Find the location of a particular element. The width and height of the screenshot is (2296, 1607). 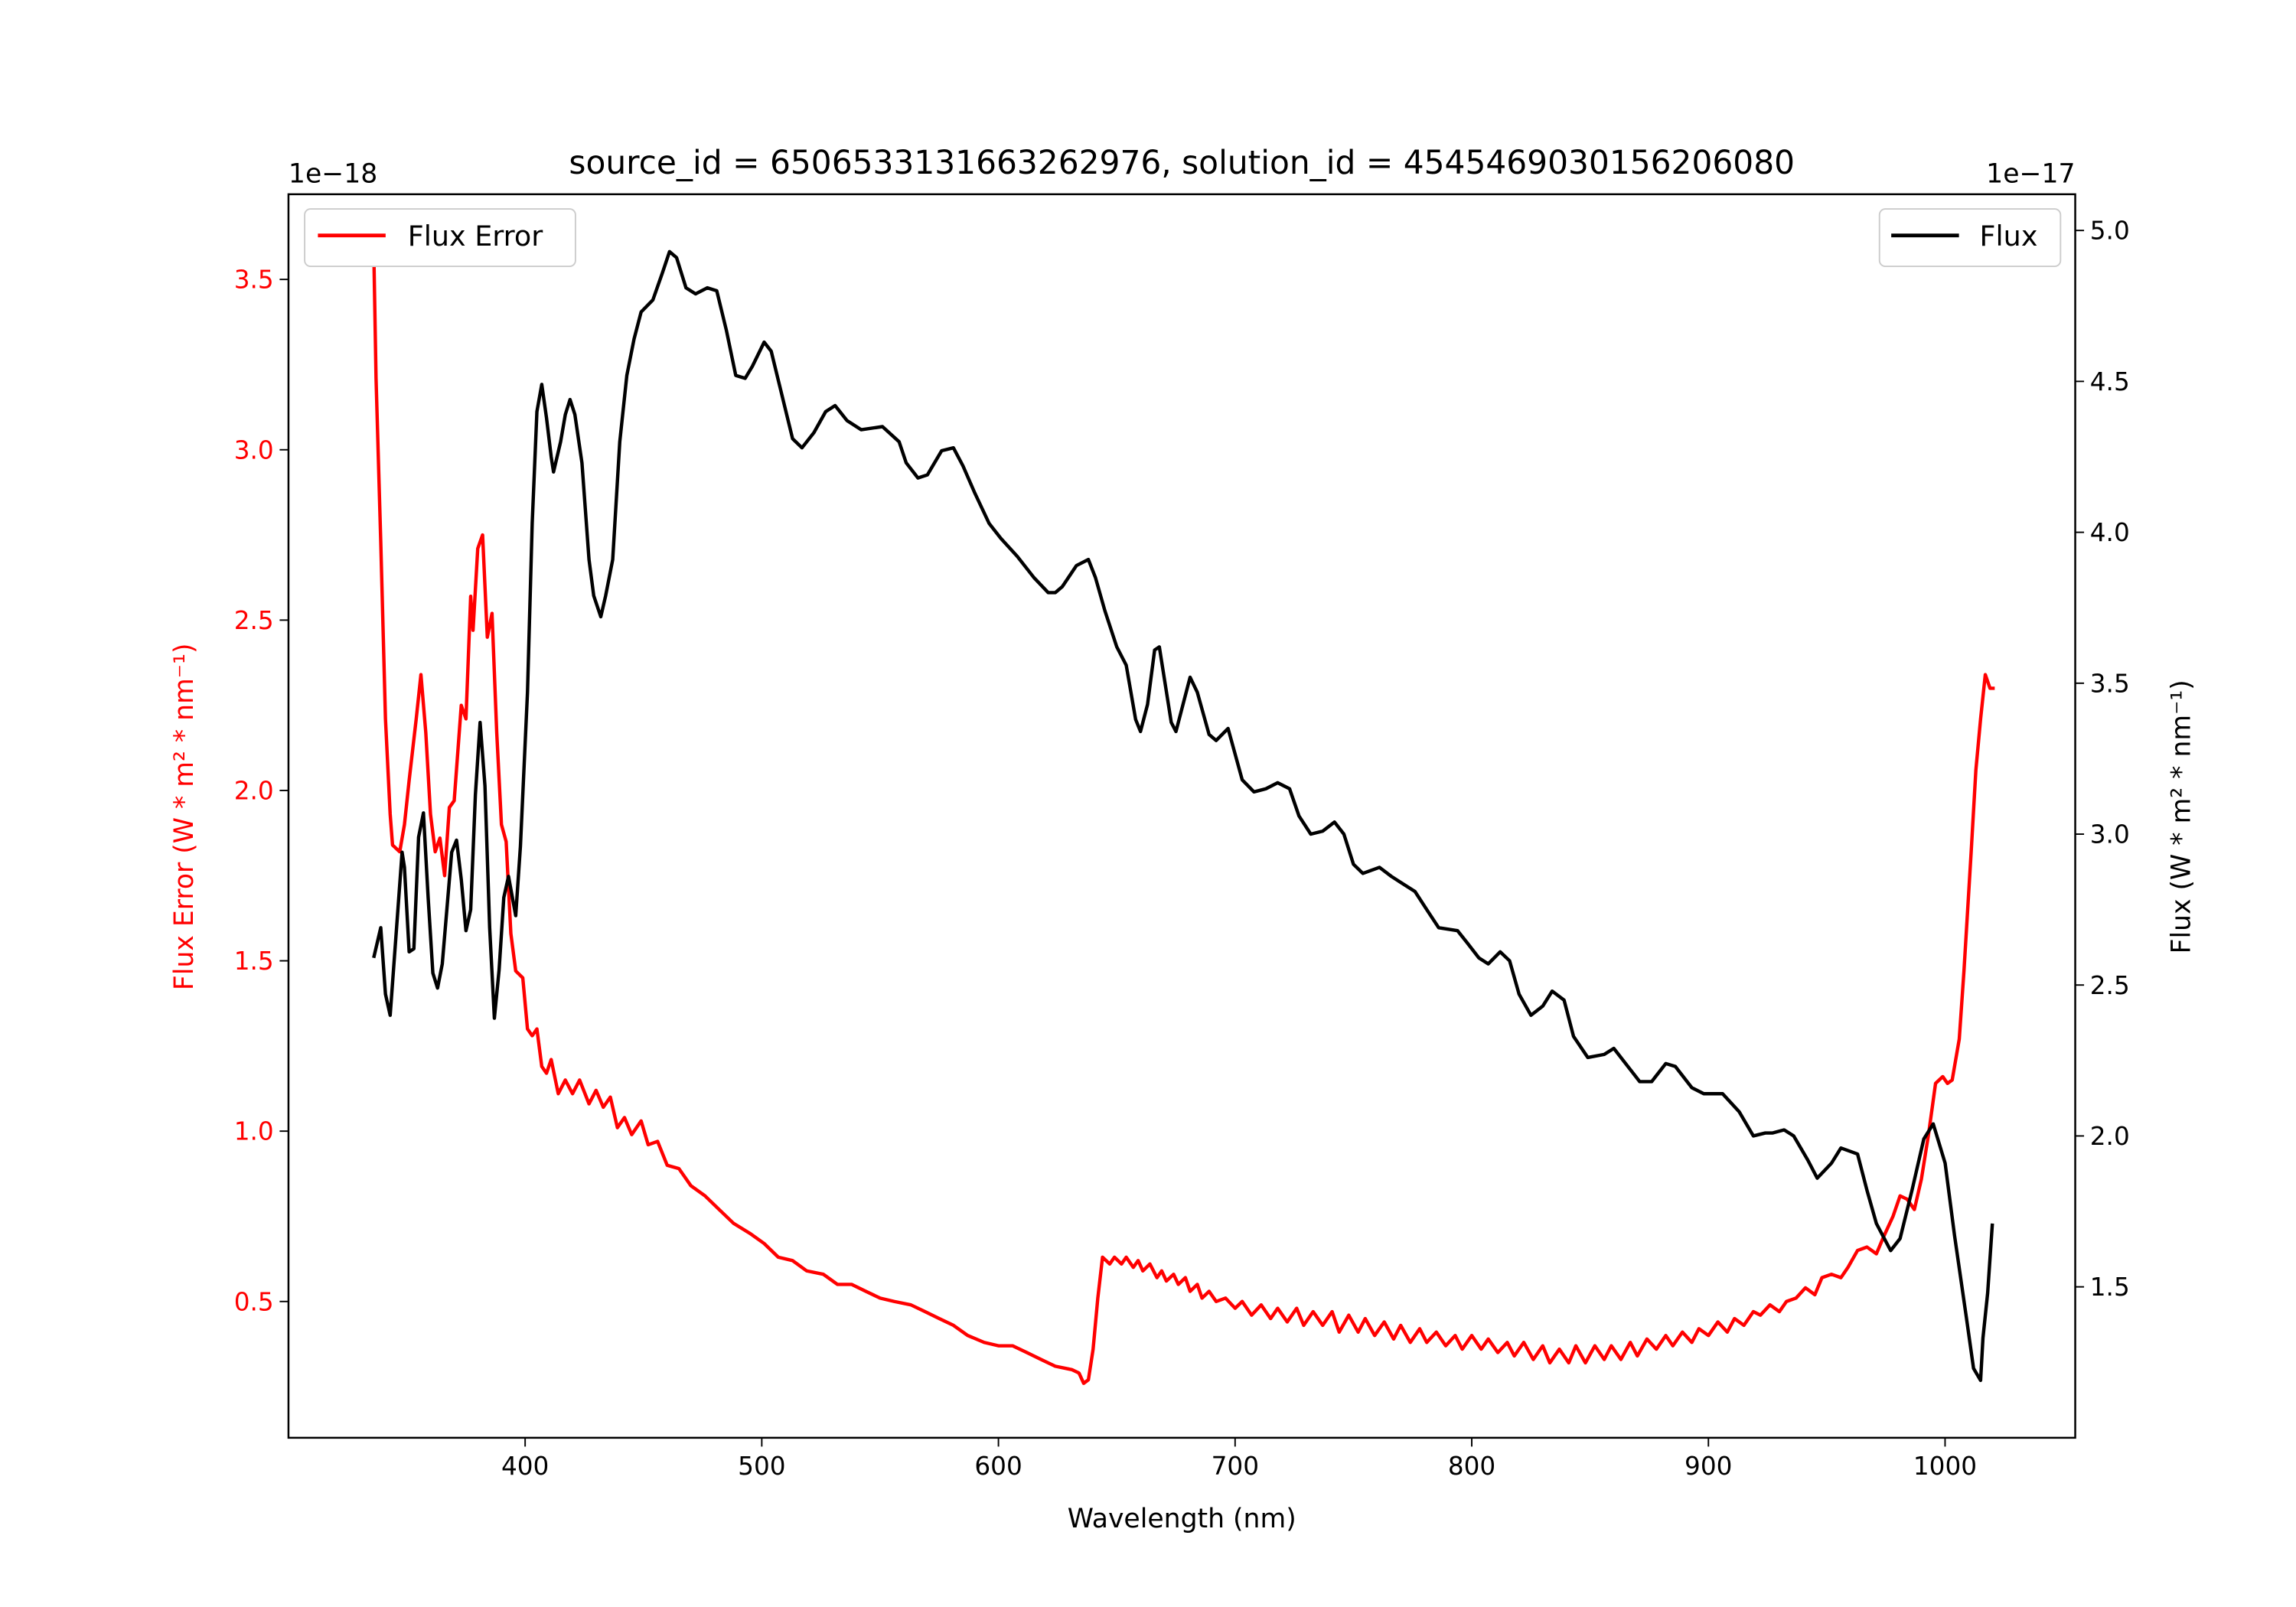

legend-flux: Flux is located at coordinates (1970, 238).